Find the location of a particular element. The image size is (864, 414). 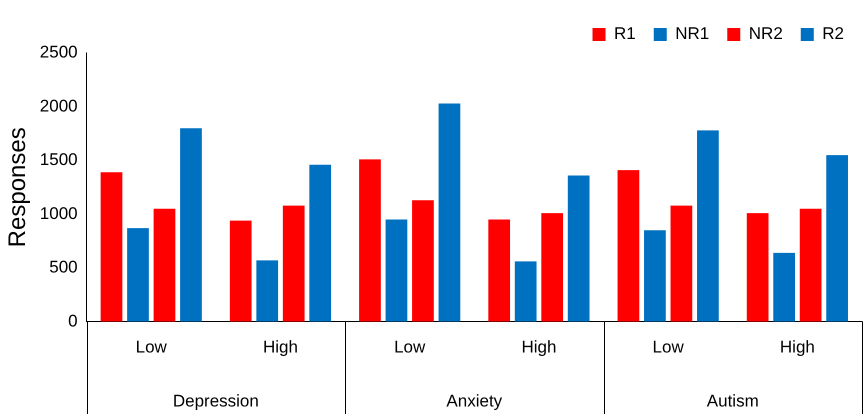

y-axis-title: Responses is located at coordinates (18, 187).